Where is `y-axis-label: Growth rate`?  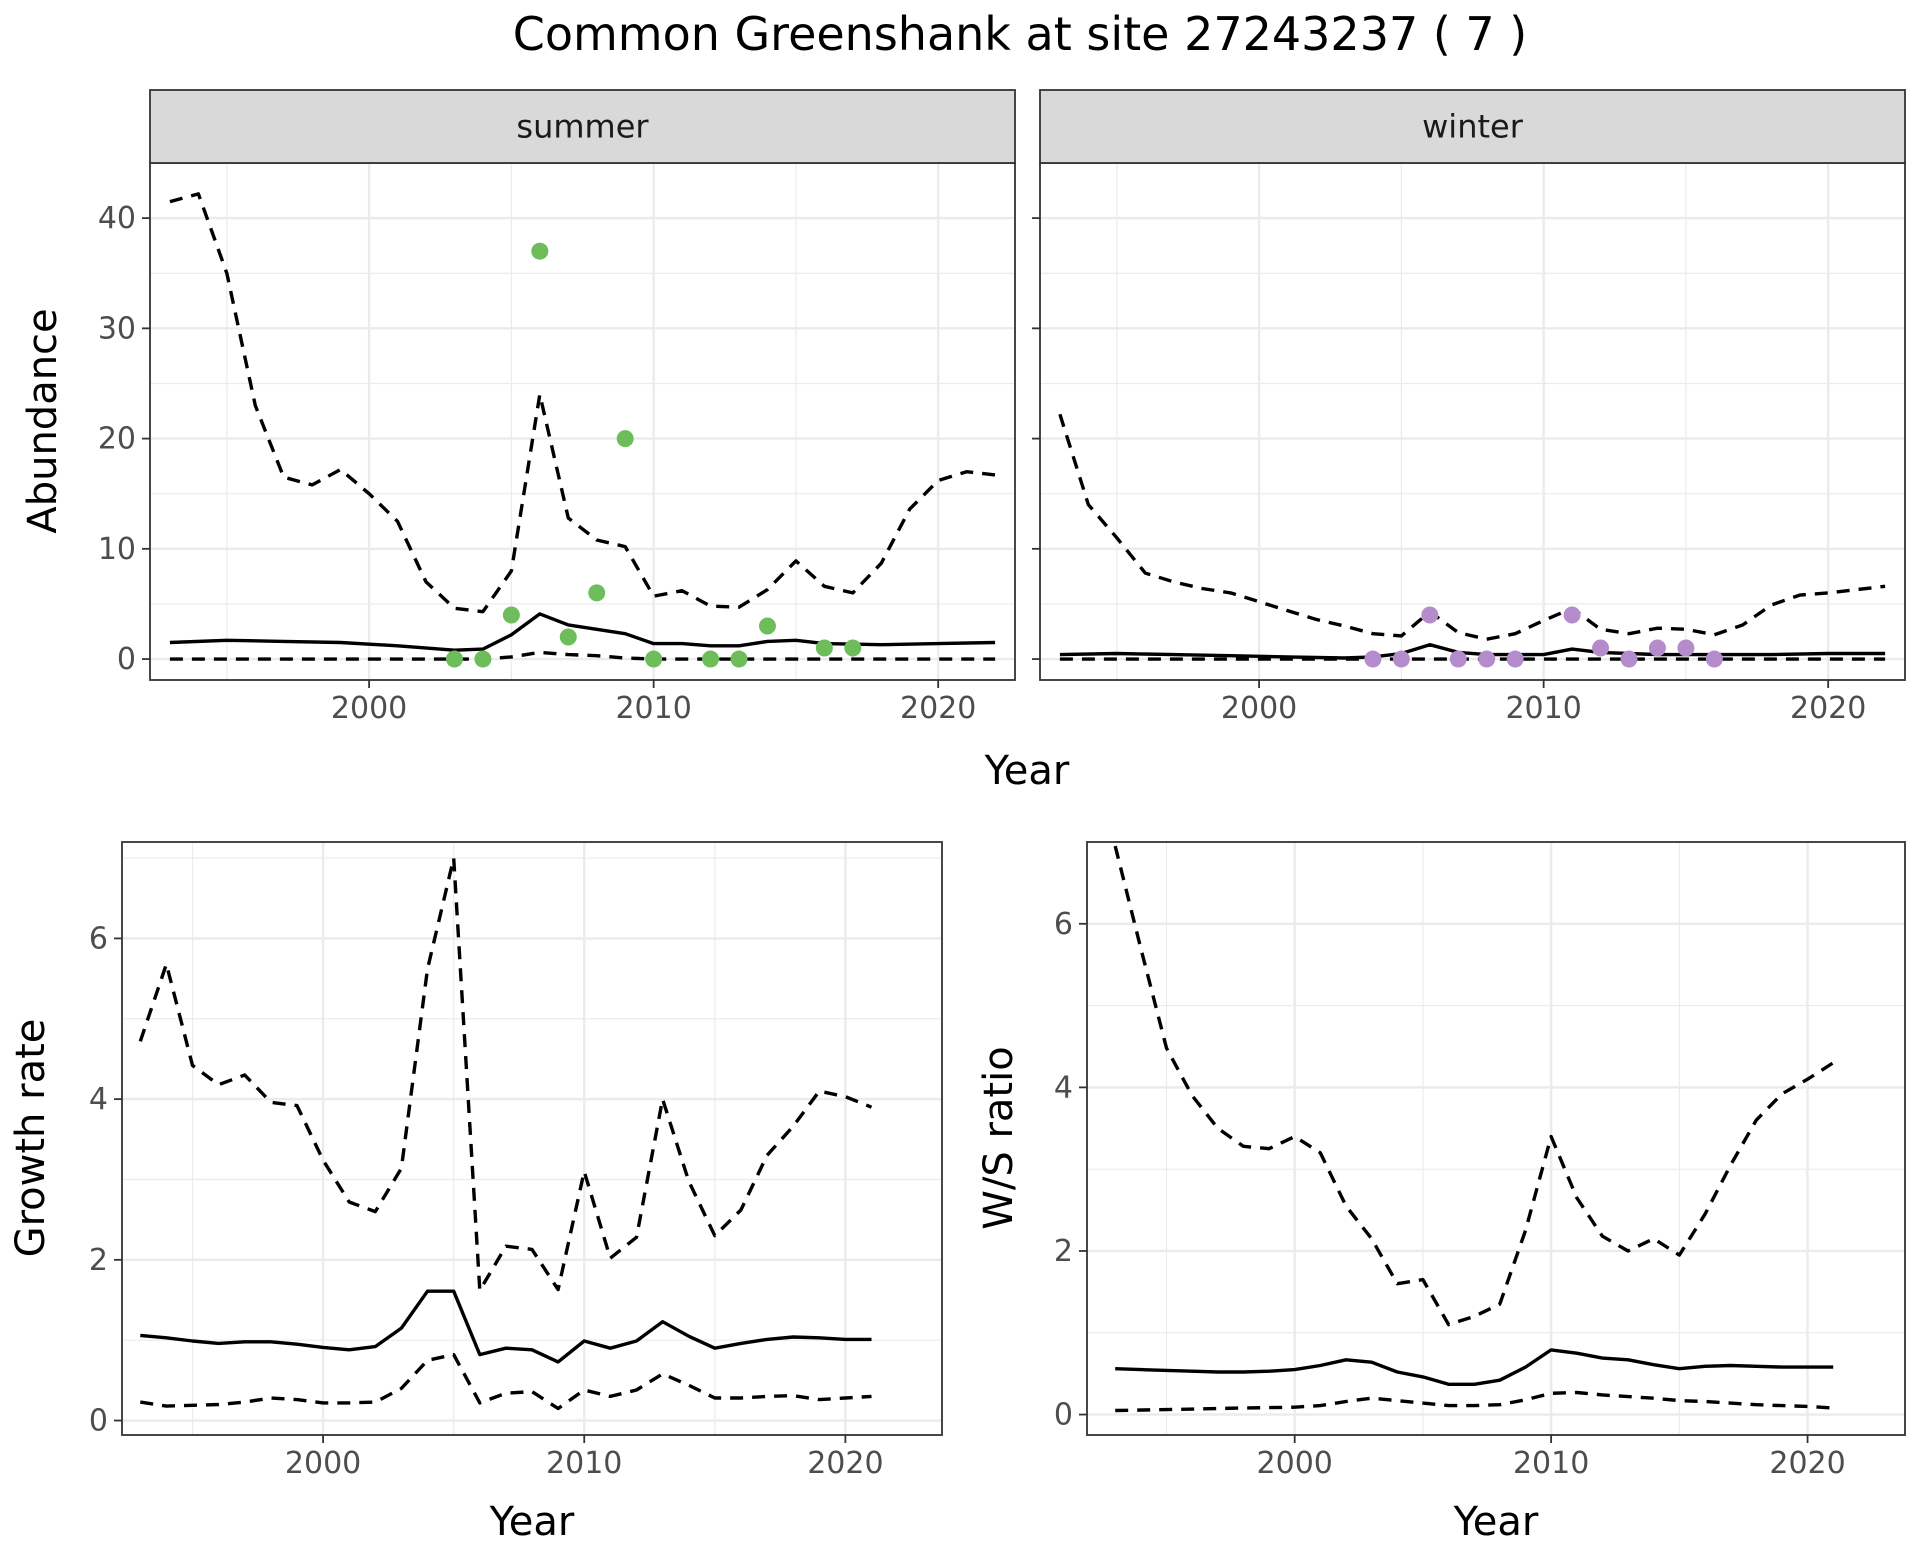
y-axis-label: Growth rate is located at coordinates (31, 1138).